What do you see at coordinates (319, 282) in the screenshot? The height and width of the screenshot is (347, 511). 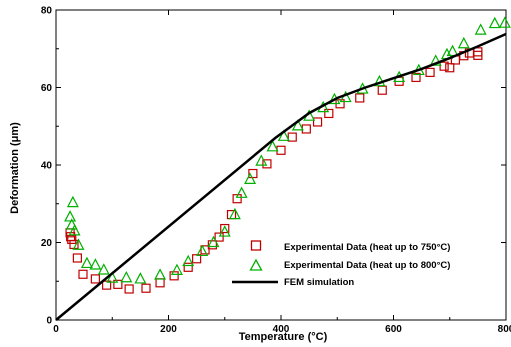 I see `legend-label-fem: FEM simulation` at bounding box center [319, 282].